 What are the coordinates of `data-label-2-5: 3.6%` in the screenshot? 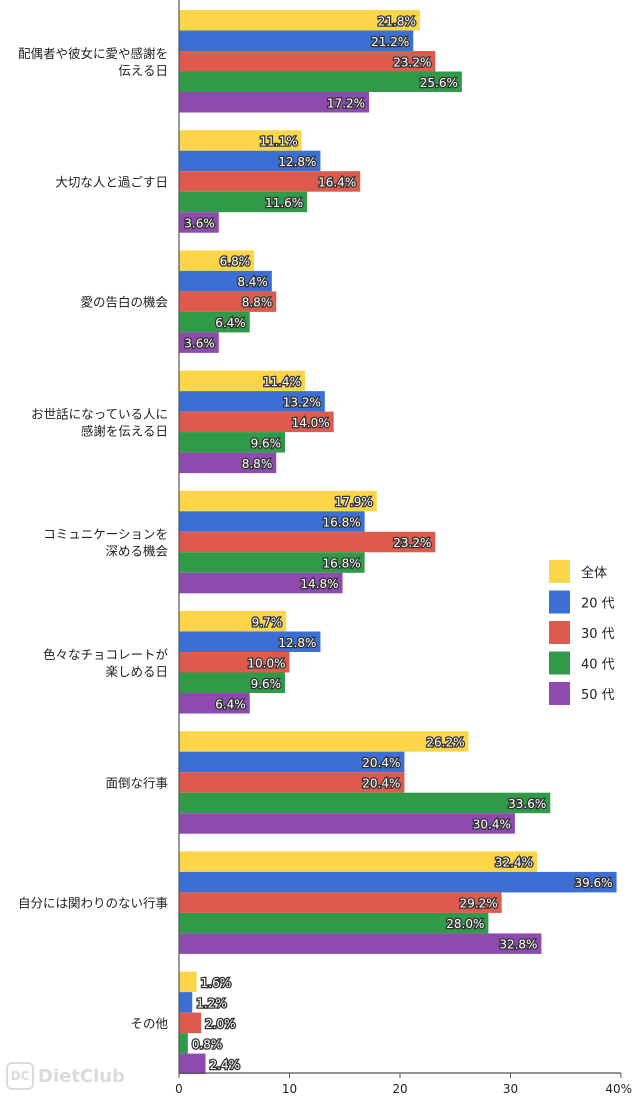 It's located at (199, 223).